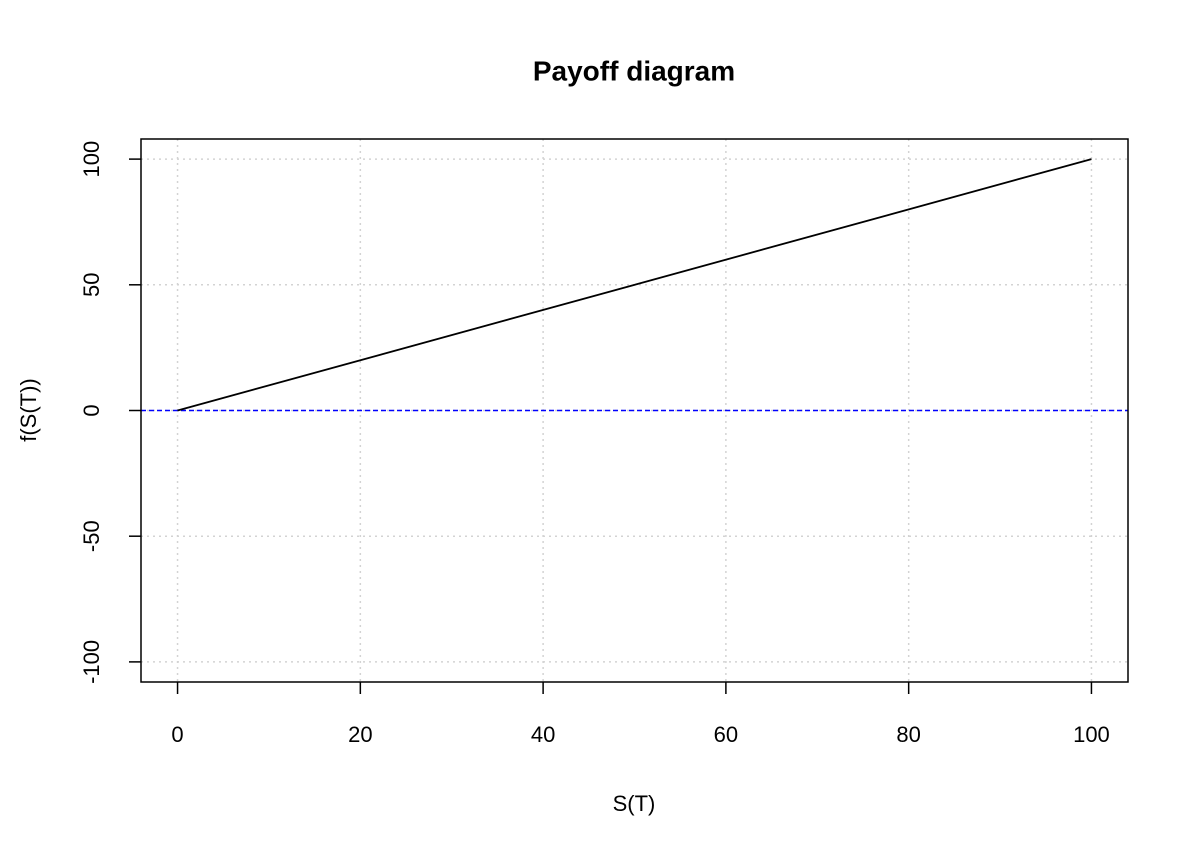 Image resolution: width=1200 pixels, height=862 pixels. What do you see at coordinates (28, 410) in the screenshot?
I see `y-axis-label: f(S(T))` at bounding box center [28, 410].